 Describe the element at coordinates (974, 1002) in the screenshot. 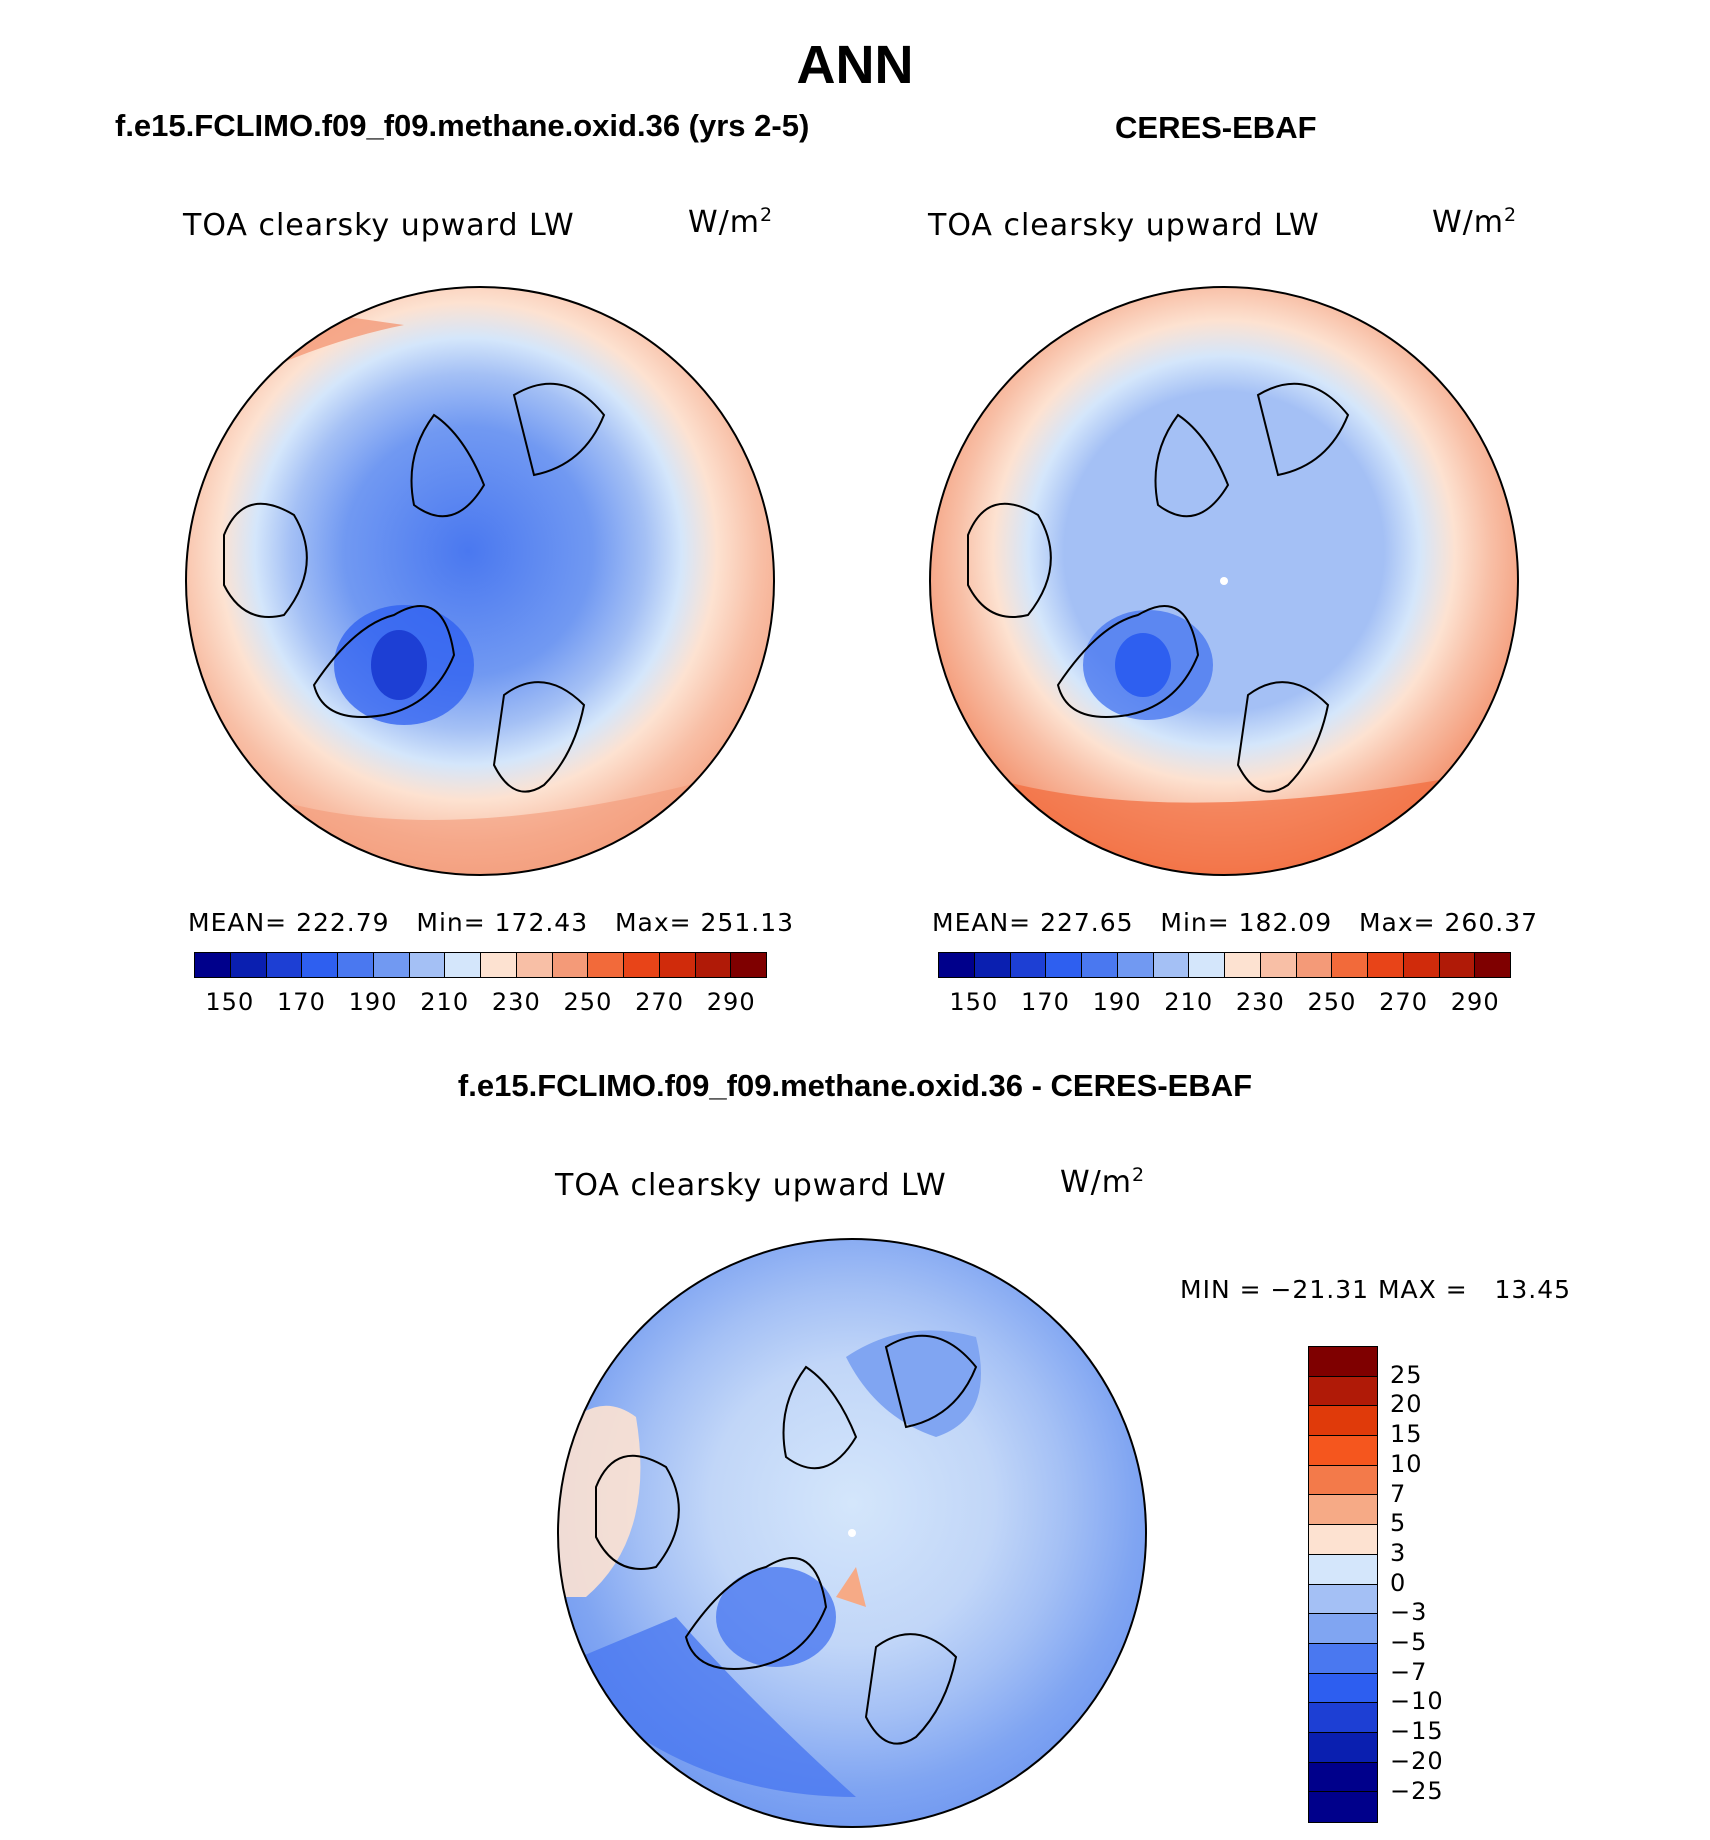

I see `obs-colorbar-tick-label: 150` at that location.